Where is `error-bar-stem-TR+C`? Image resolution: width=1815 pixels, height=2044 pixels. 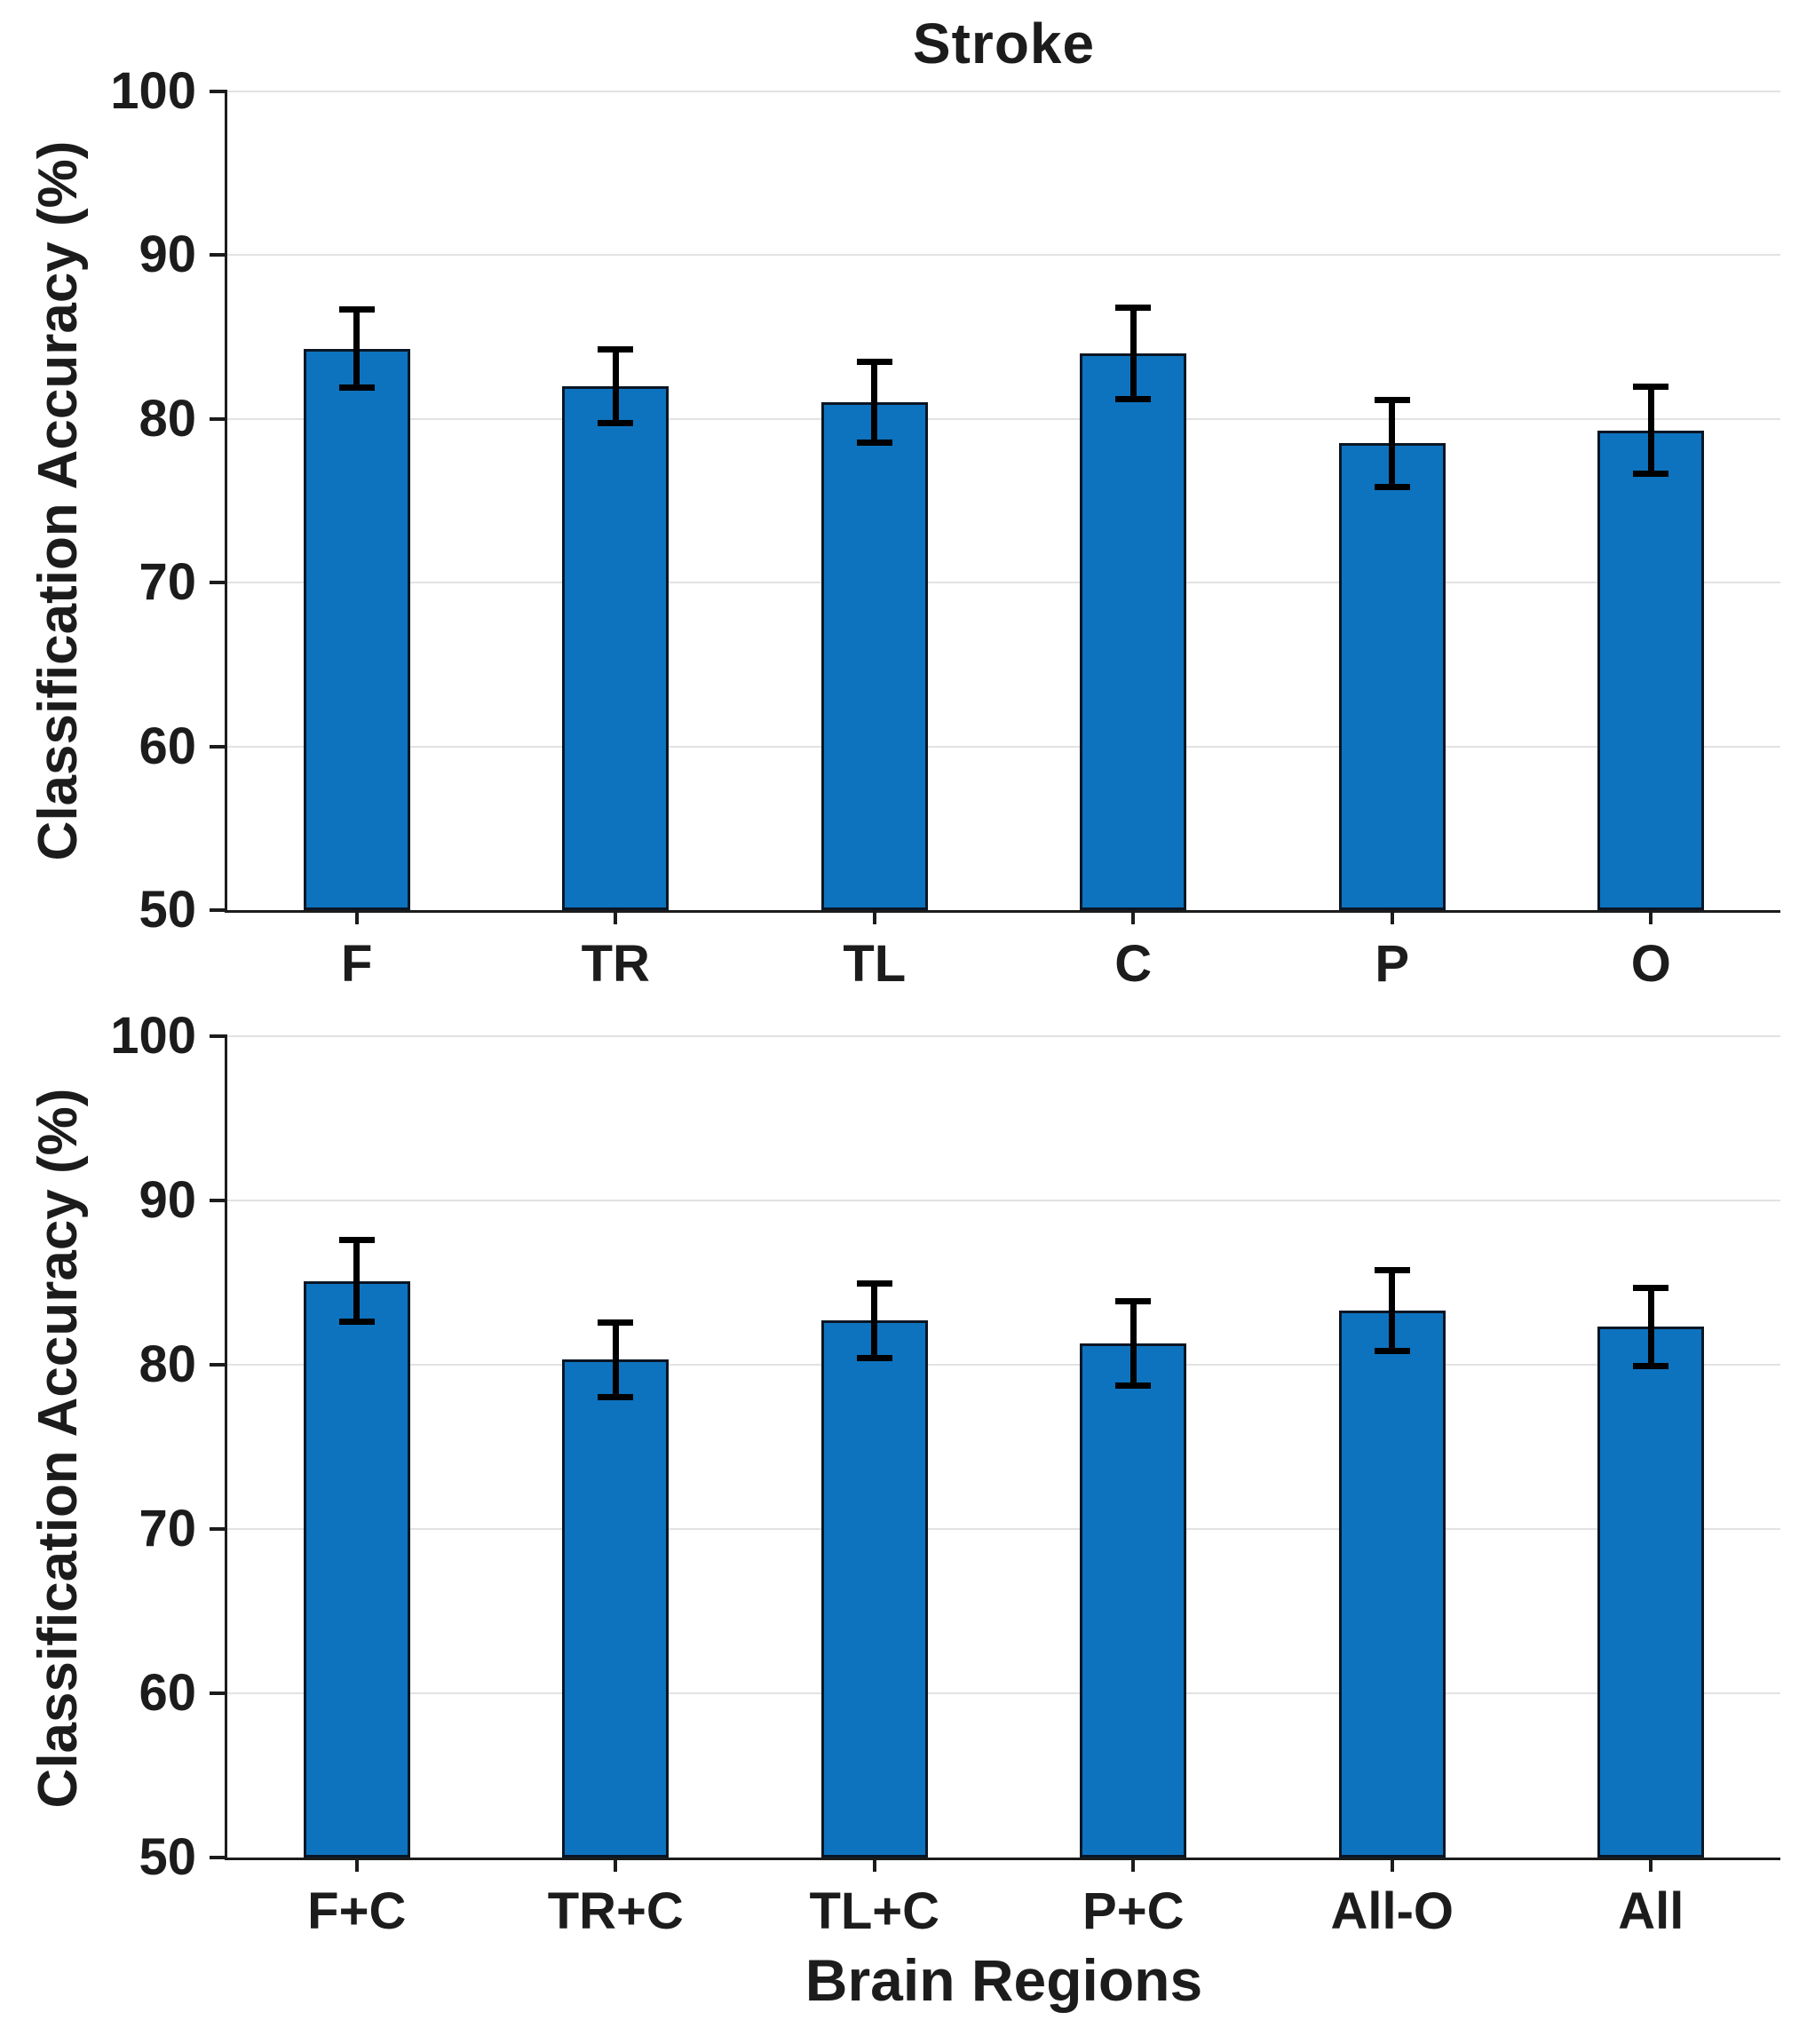 error-bar-stem-TR+C is located at coordinates (615, 1359).